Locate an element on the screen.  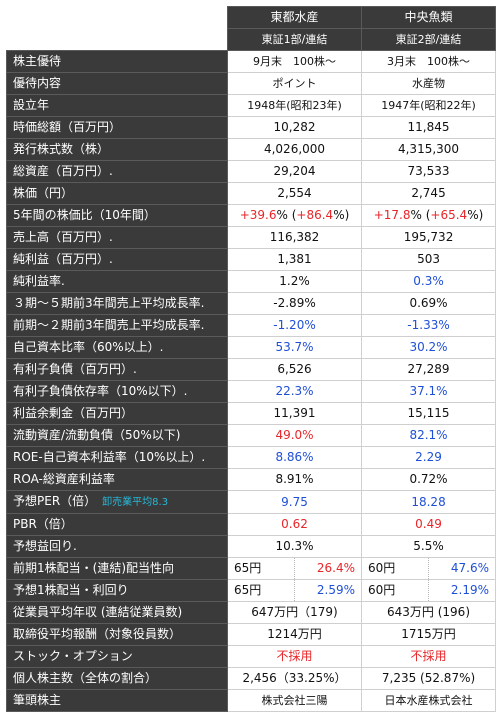
value-b: 0.49 is located at coordinates (429, 524).